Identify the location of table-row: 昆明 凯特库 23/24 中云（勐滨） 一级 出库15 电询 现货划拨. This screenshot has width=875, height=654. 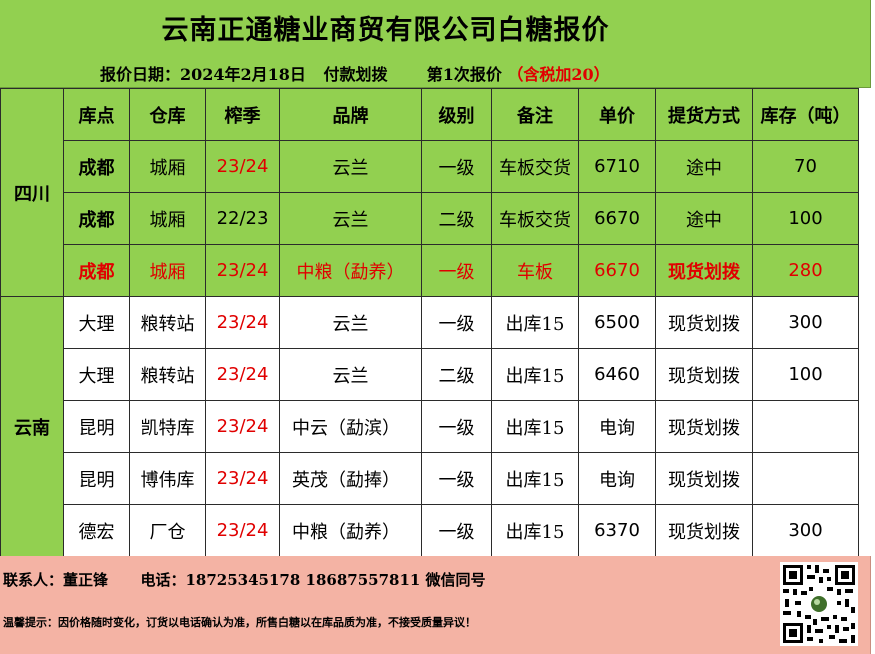
(430, 426).